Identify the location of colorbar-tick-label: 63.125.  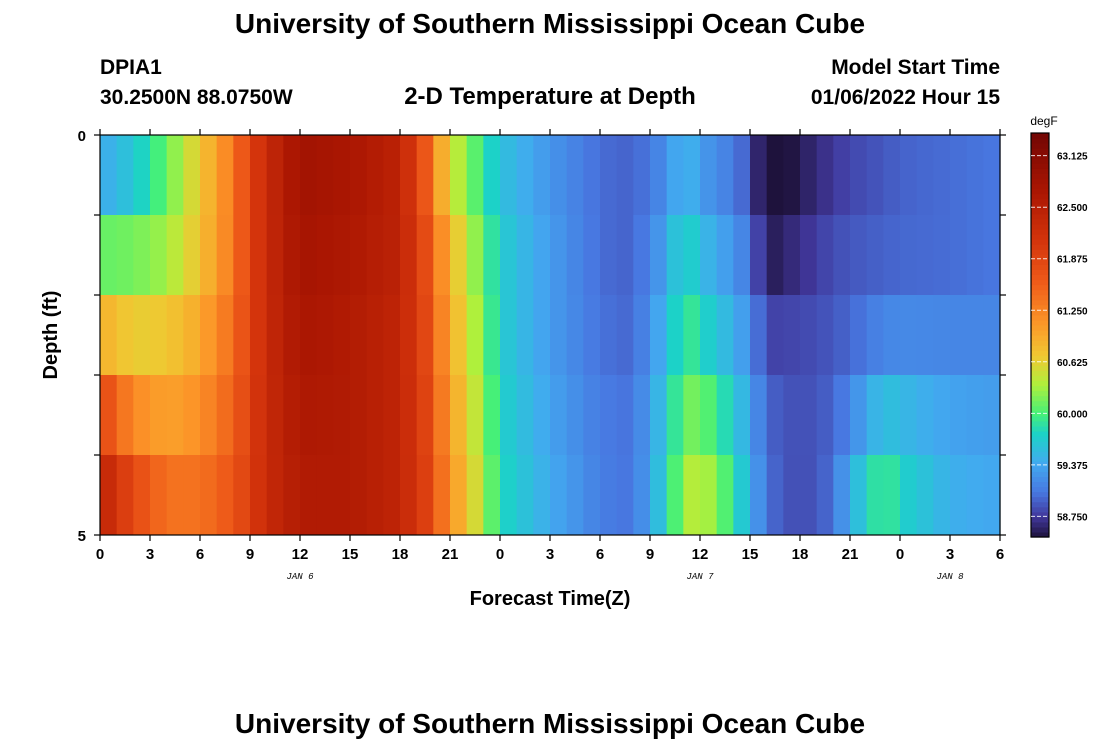
(1072, 157).